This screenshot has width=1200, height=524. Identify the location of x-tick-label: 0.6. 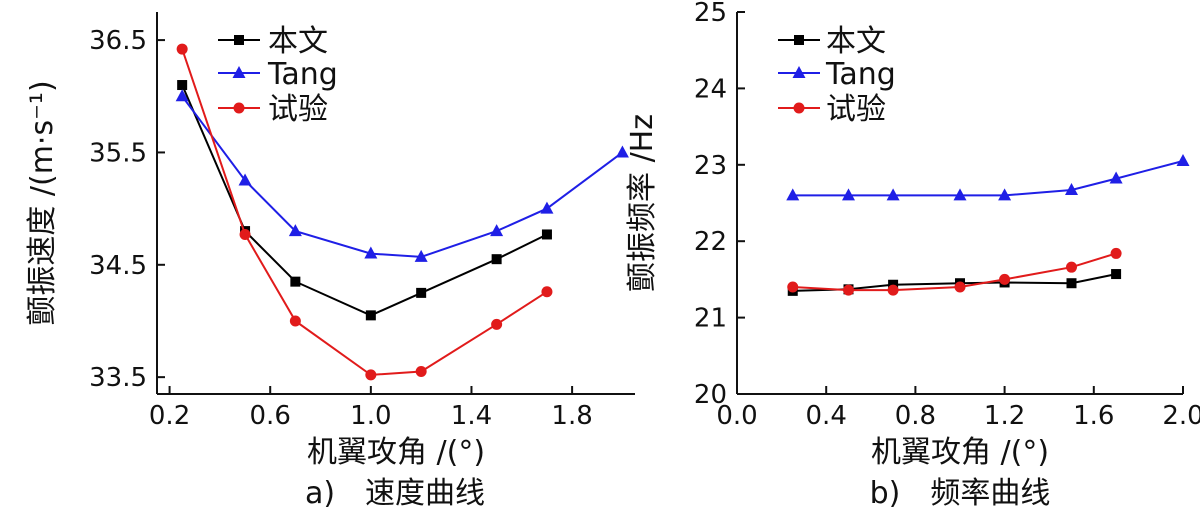
(270, 416).